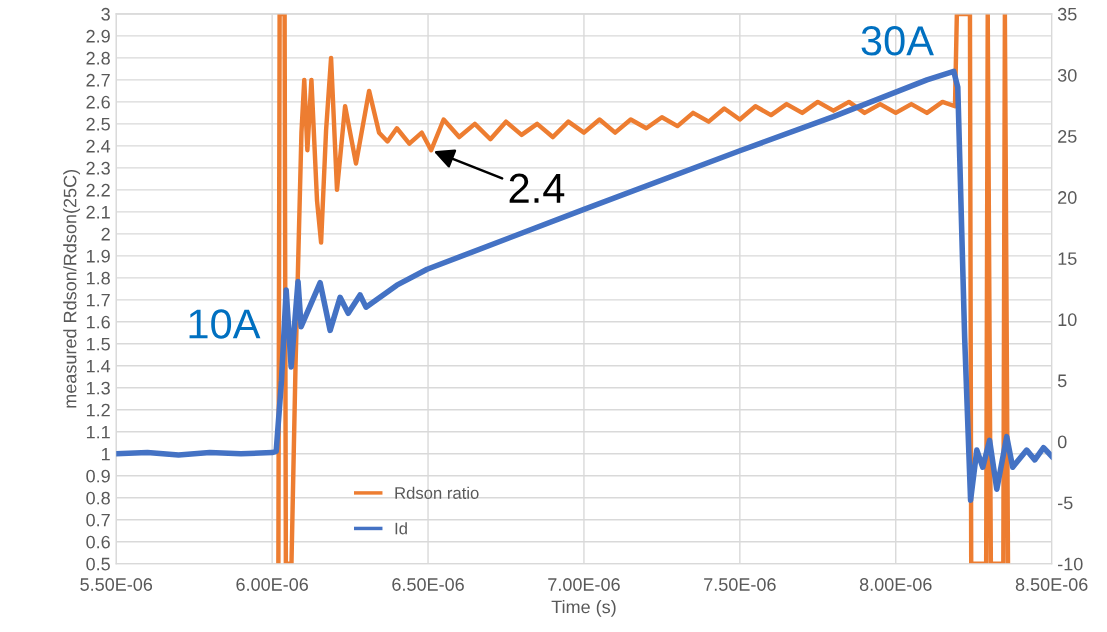  I want to click on y-tick-label: 2, so click(105, 234).